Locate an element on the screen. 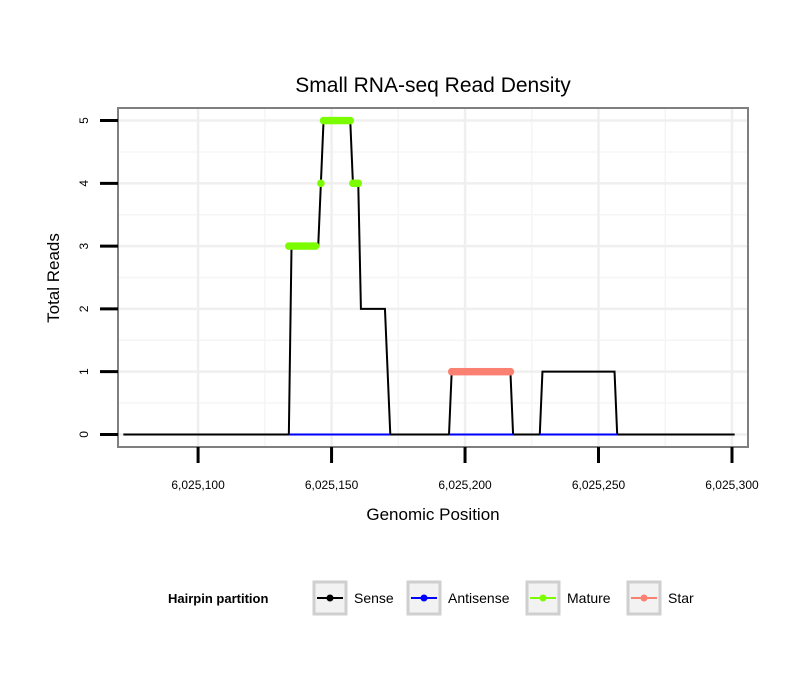 The width and height of the screenshot is (810, 690). x-tick-label: 6,025,200 is located at coordinates (465, 485).